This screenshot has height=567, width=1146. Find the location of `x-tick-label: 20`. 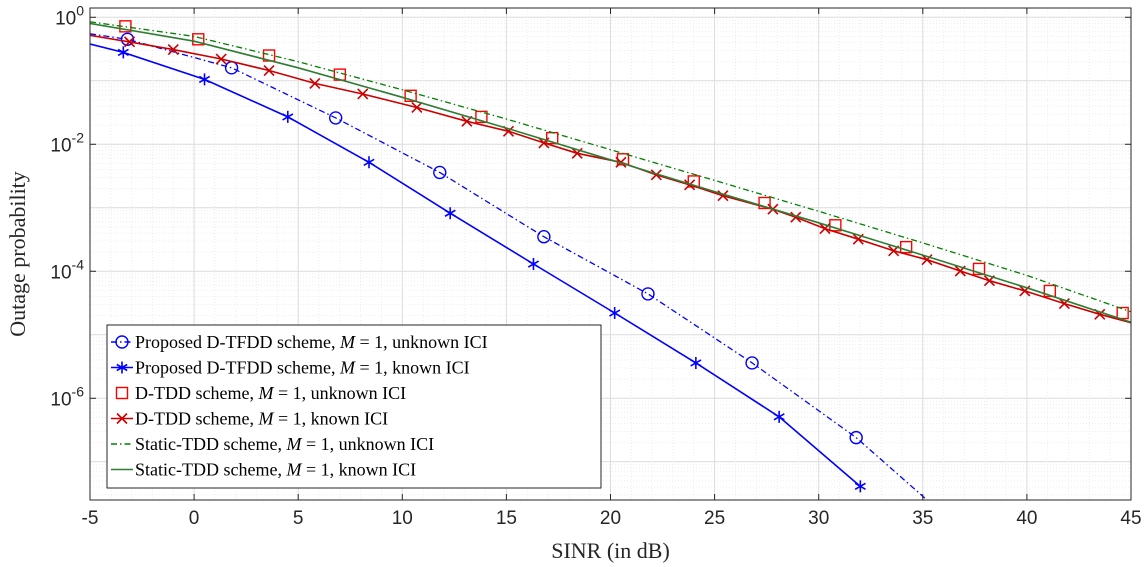

x-tick-label: 20 is located at coordinates (610, 518).